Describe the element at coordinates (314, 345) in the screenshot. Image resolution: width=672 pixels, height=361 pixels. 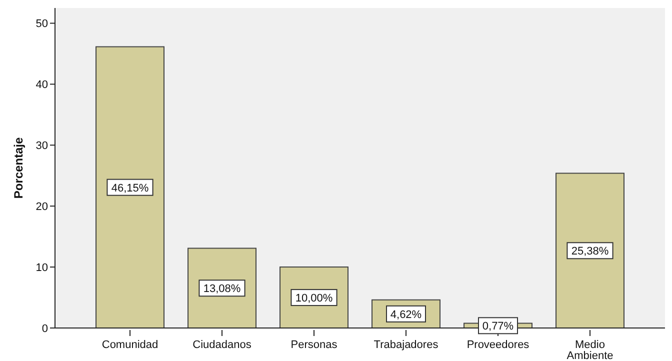
I see `x-tick-label: Personas` at that location.